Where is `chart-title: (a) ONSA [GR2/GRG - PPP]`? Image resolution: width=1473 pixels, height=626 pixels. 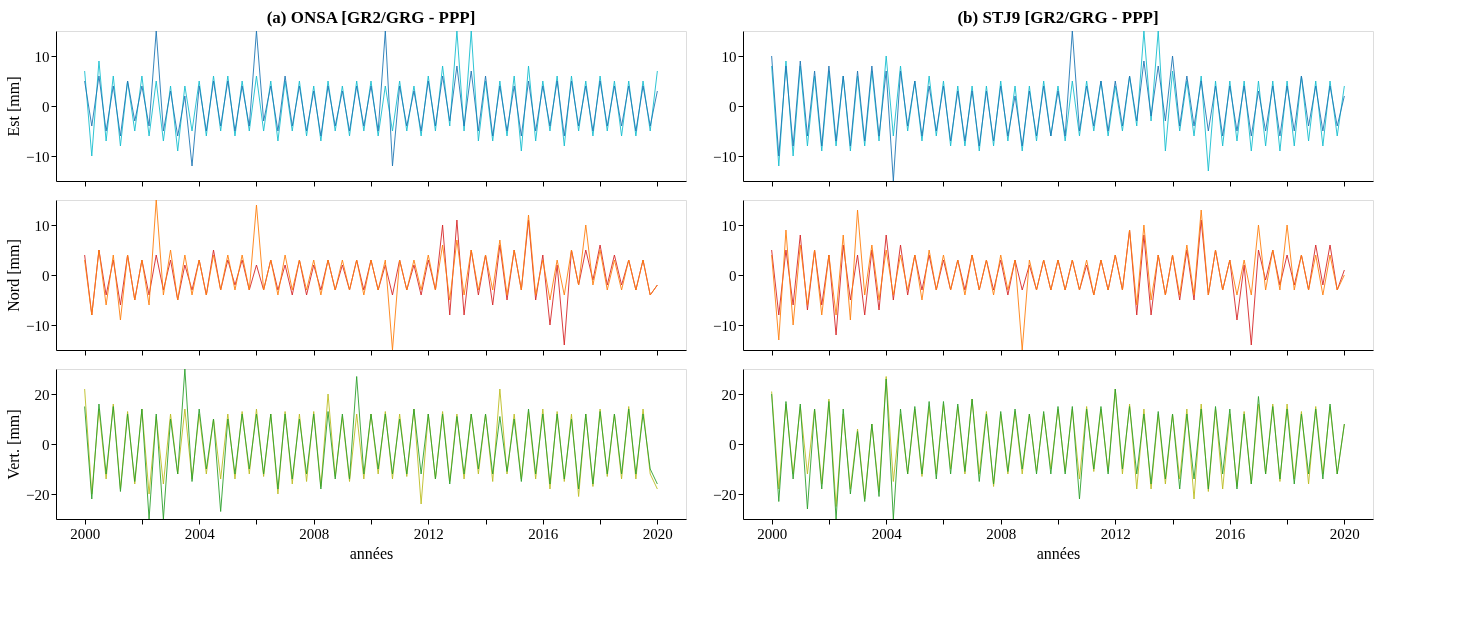
chart-title: (a) ONSA [GR2/GRG - PPP] is located at coordinates (371, 17).